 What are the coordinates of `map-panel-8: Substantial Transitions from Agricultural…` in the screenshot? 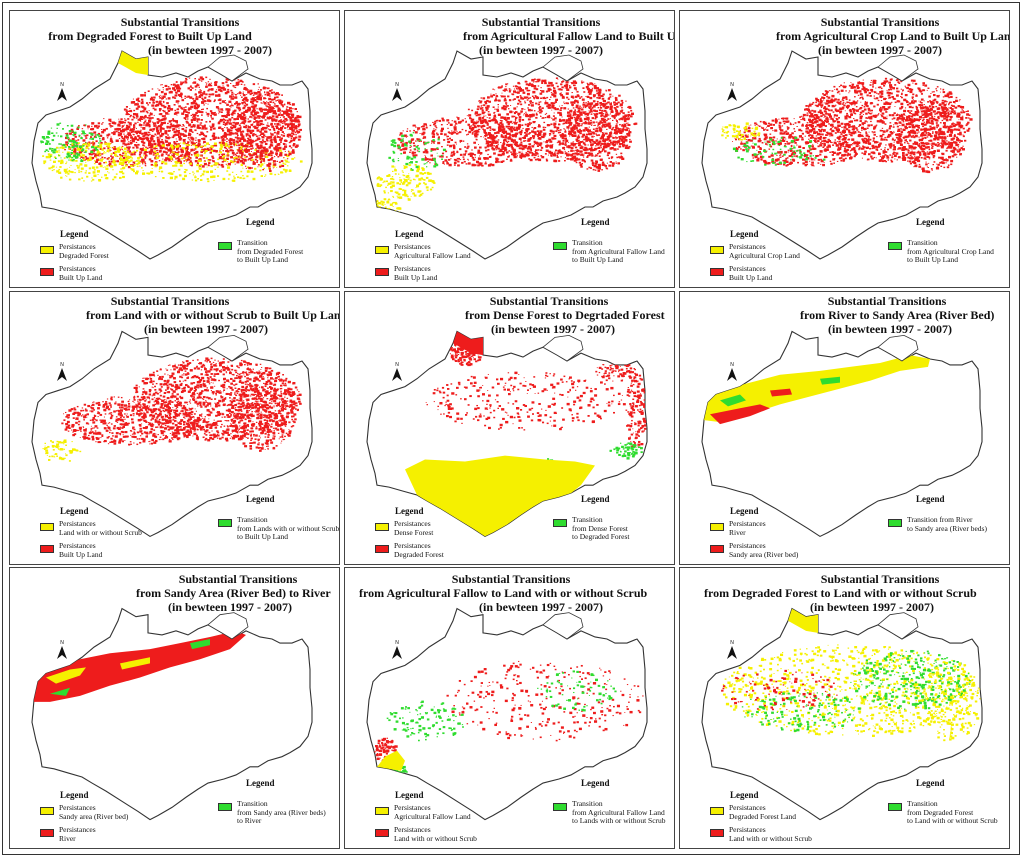 It's located at (509, 708).